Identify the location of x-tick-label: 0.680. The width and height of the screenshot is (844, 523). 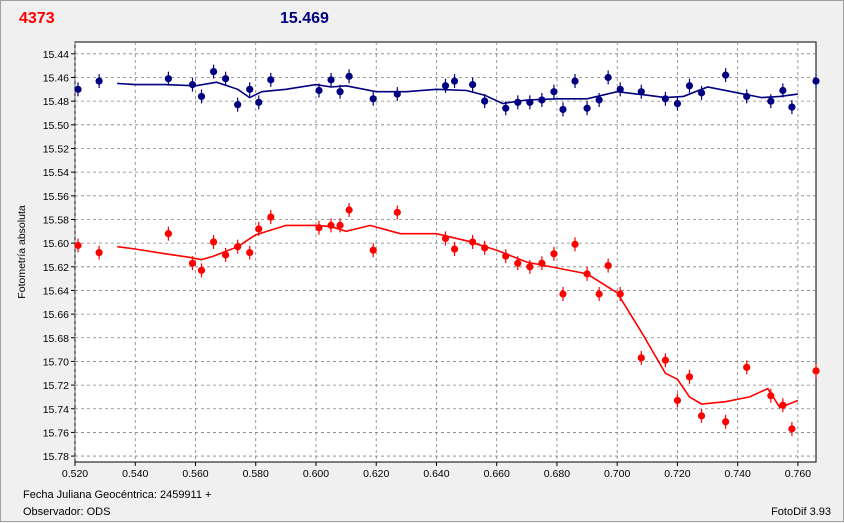
(557, 474).